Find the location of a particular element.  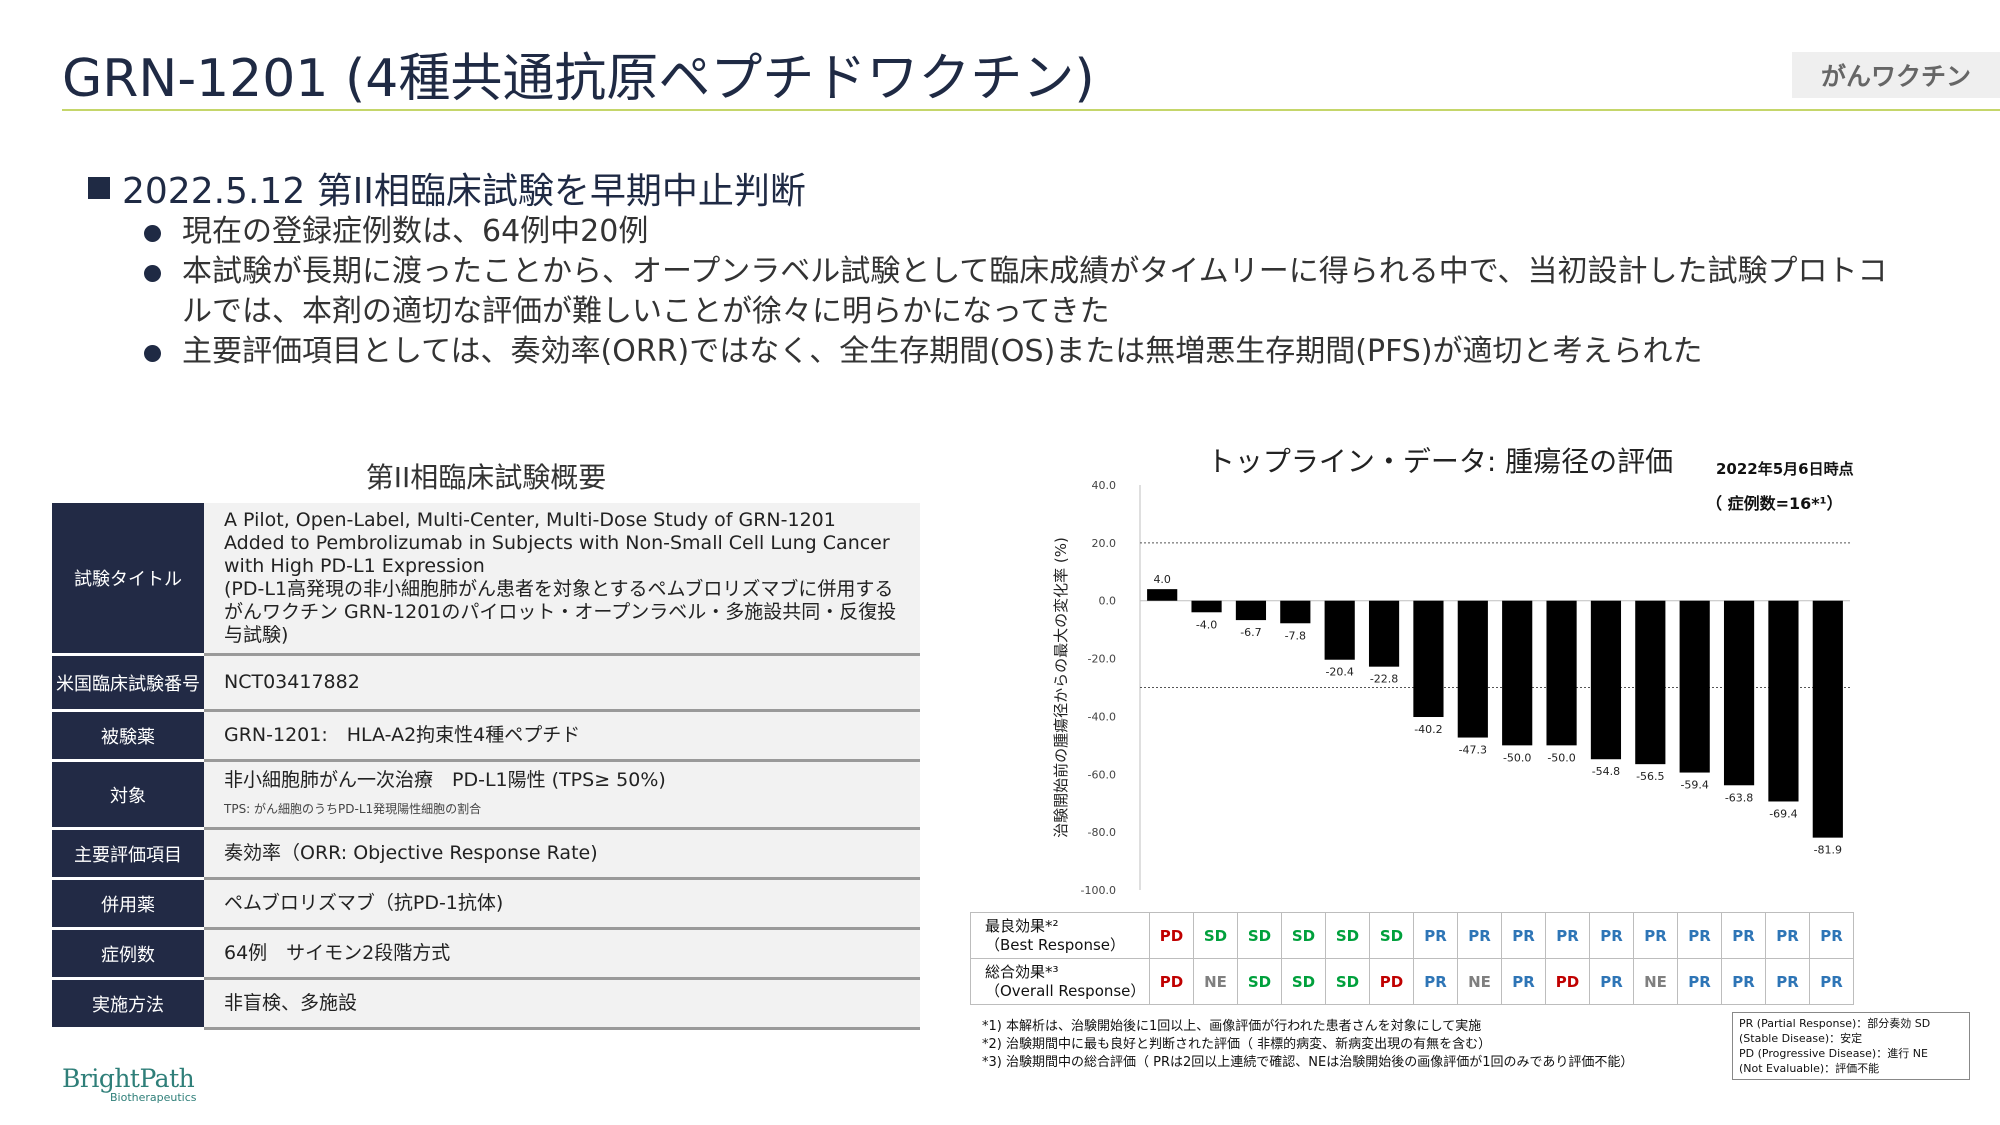

table-row: 米国臨床試験番号 NCT03417882 is located at coordinates (486, 683).